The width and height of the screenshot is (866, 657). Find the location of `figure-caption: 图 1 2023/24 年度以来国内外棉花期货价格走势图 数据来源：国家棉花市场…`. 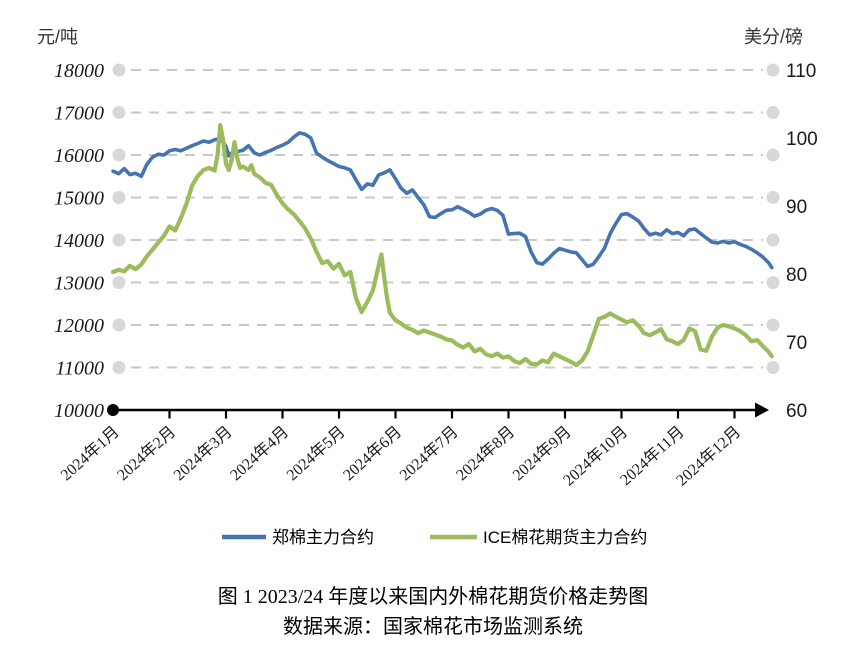

figure-caption: 图 1 2023/24 年度以来国内外棉花期货价格走势图 数据来源：国家棉花市场… is located at coordinates (433, 612).